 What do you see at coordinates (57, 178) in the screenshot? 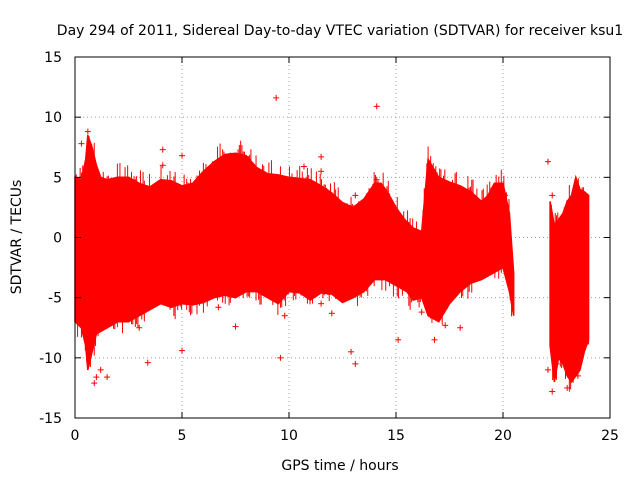
I see `y-tick-label: 5` at bounding box center [57, 178].